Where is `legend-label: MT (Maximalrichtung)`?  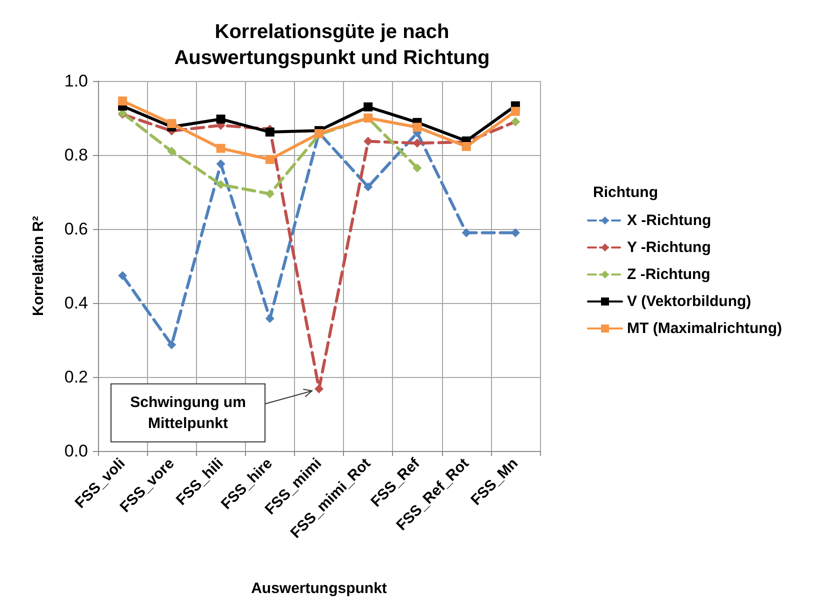
legend-label: MT (Maximalrichtung) is located at coordinates (704, 328).